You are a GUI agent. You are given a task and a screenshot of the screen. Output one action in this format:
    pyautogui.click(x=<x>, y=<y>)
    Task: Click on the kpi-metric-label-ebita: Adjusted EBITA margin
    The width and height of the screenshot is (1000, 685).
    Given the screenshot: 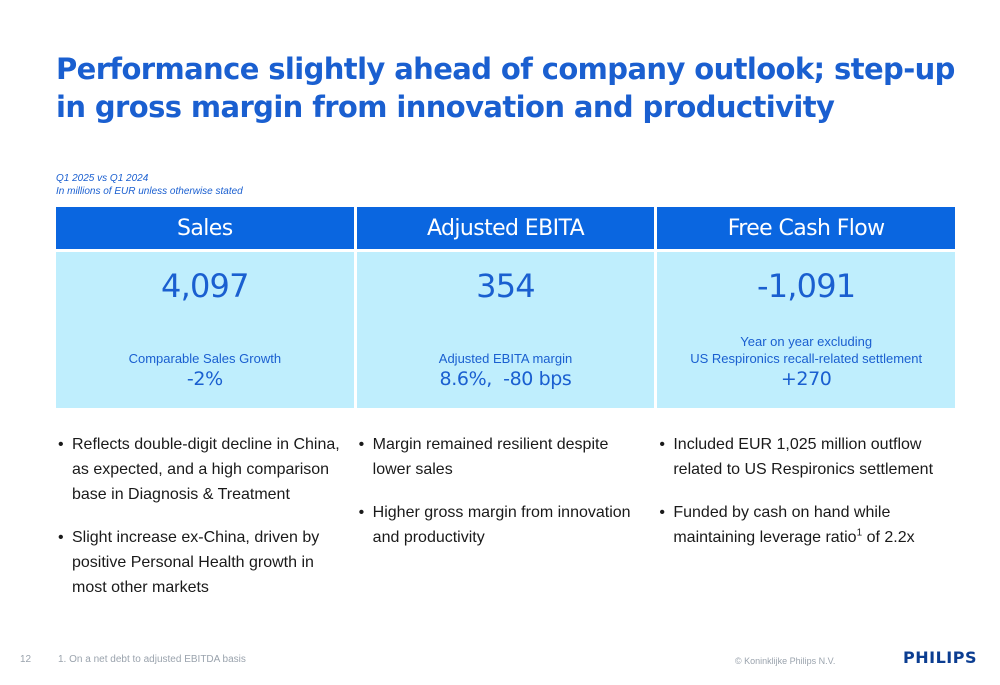 What is the action you would take?
    pyautogui.click(x=505, y=358)
    